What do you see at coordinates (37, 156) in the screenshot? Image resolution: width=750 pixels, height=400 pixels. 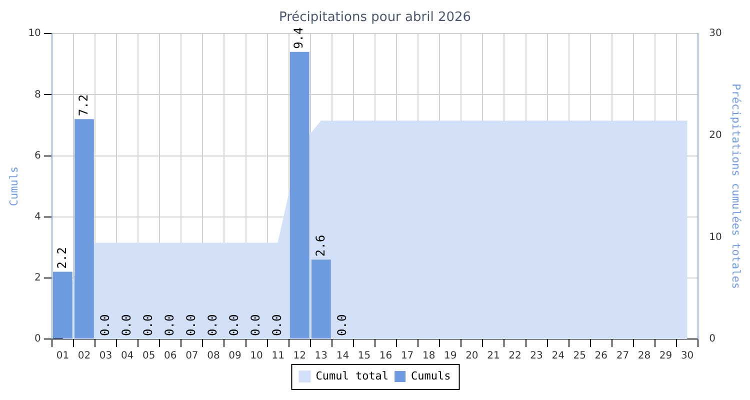 I see `y-tick-label: 6` at bounding box center [37, 156].